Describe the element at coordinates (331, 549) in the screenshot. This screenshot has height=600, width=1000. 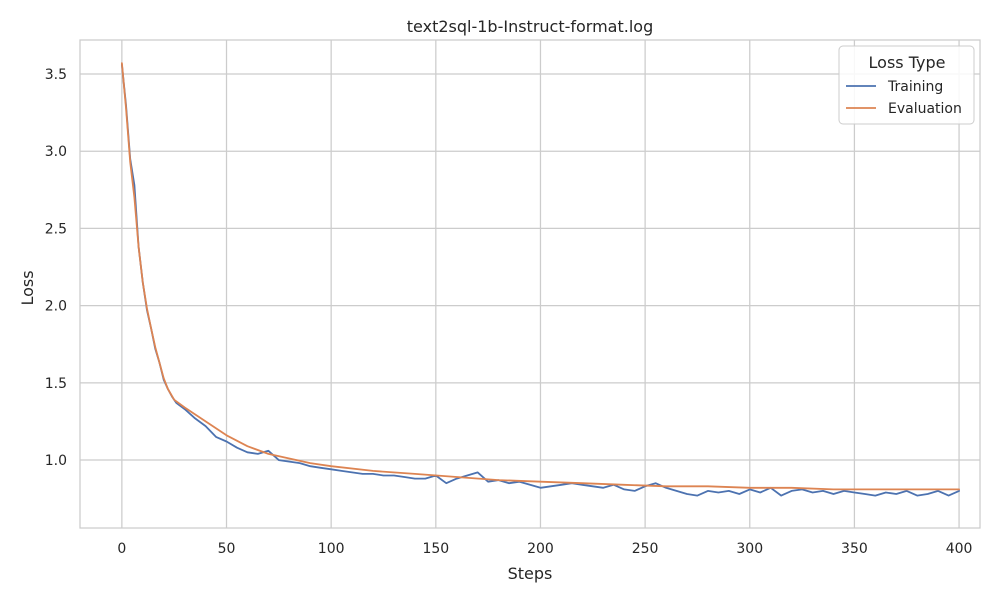
I see `x-tick-label: 100` at that location.